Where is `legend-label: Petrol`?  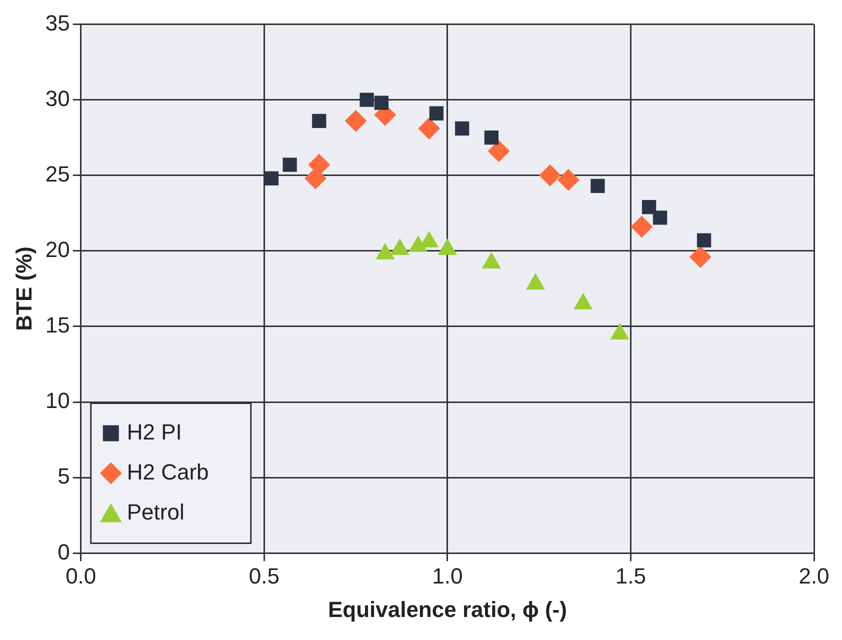 legend-label: Petrol is located at coordinates (155, 511).